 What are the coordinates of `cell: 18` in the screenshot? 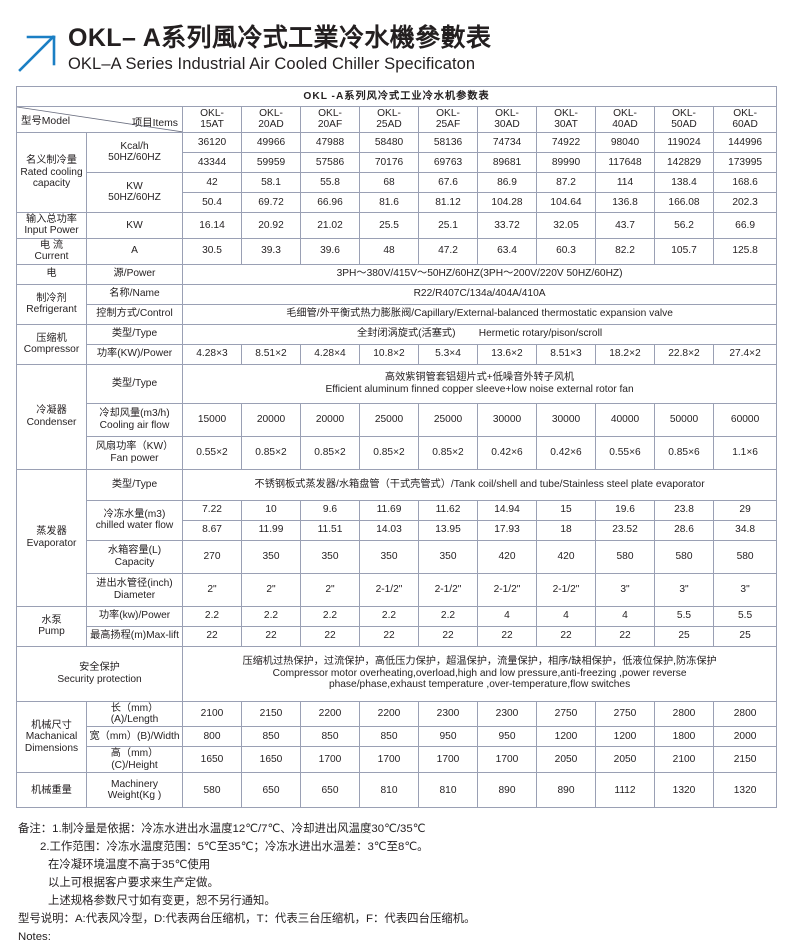 It's located at (566, 530).